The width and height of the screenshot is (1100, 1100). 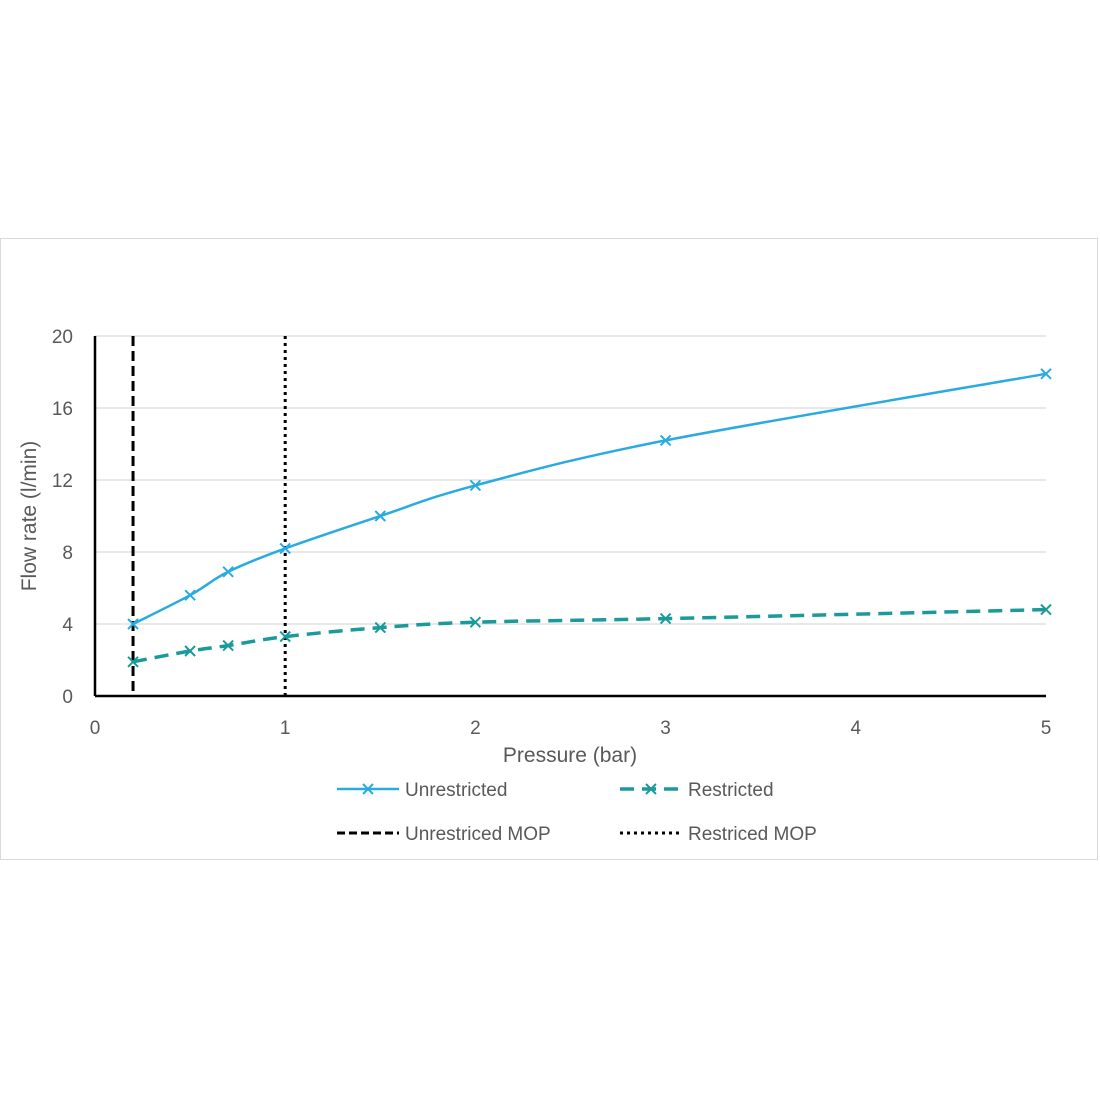 I want to click on x-tick-label: 2, so click(x=475, y=728).